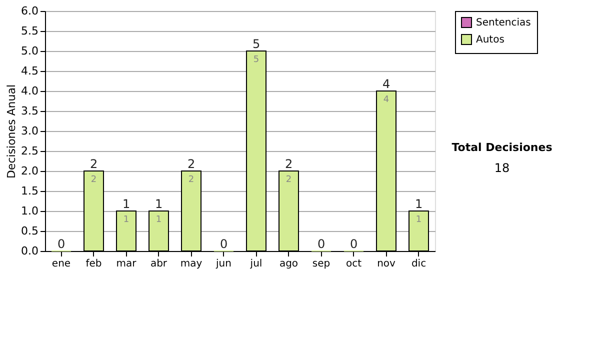 The image size is (600, 340). Describe the element at coordinates (159, 264) in the screenshot. I see `x-tick-label: abr` at that location.